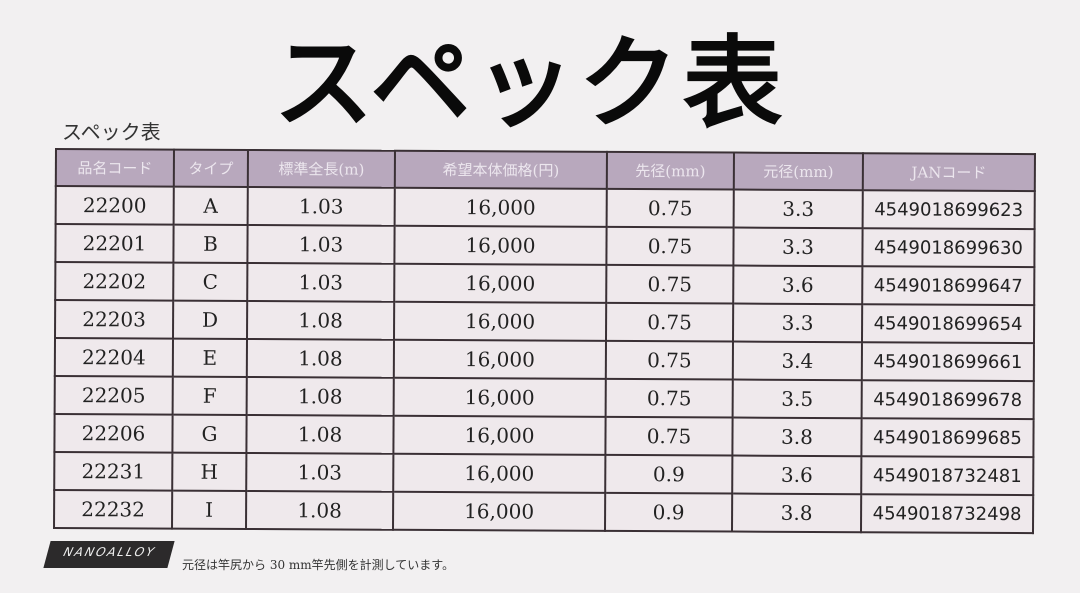 The width and height of the screenshot is (1080, 593). What do you see at coordinates (113, 395) in the screenshot?
I see `table-cell: 22205` at bounding box center [113, 395].